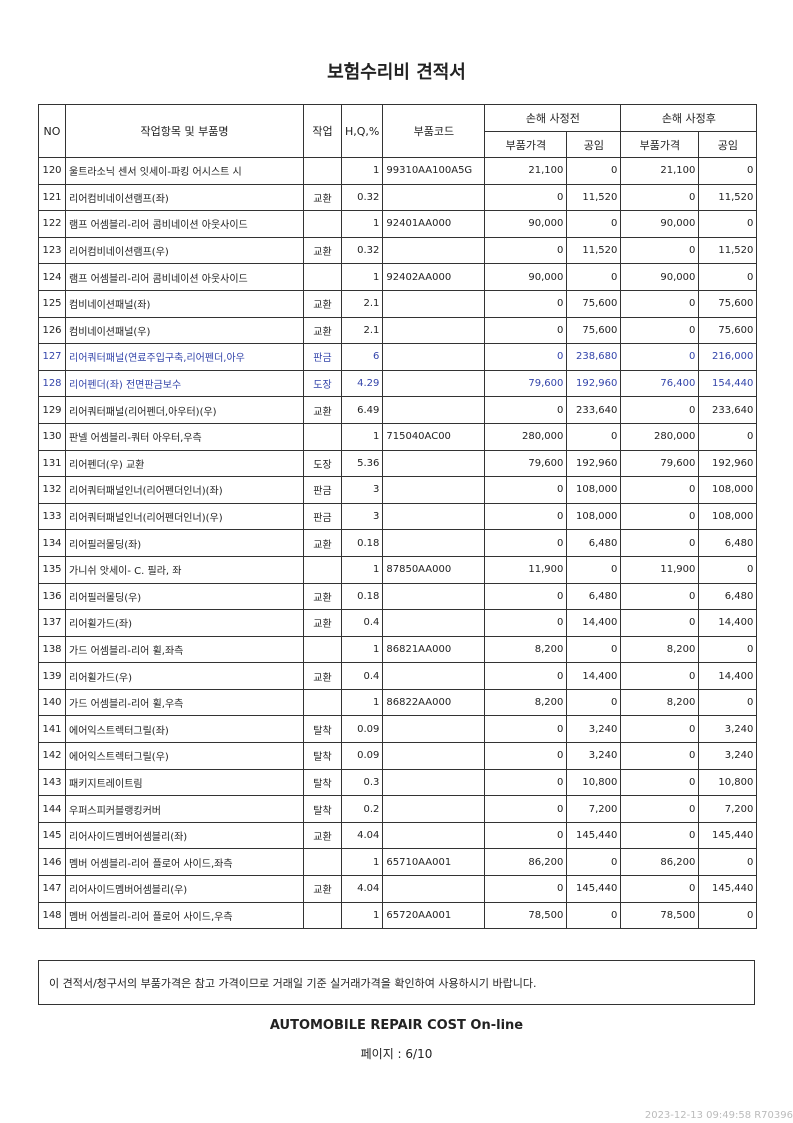  Describe the element at coordinates (728, 729) in the screenshot. I see `cell-labor-after: 3,240` at that location.